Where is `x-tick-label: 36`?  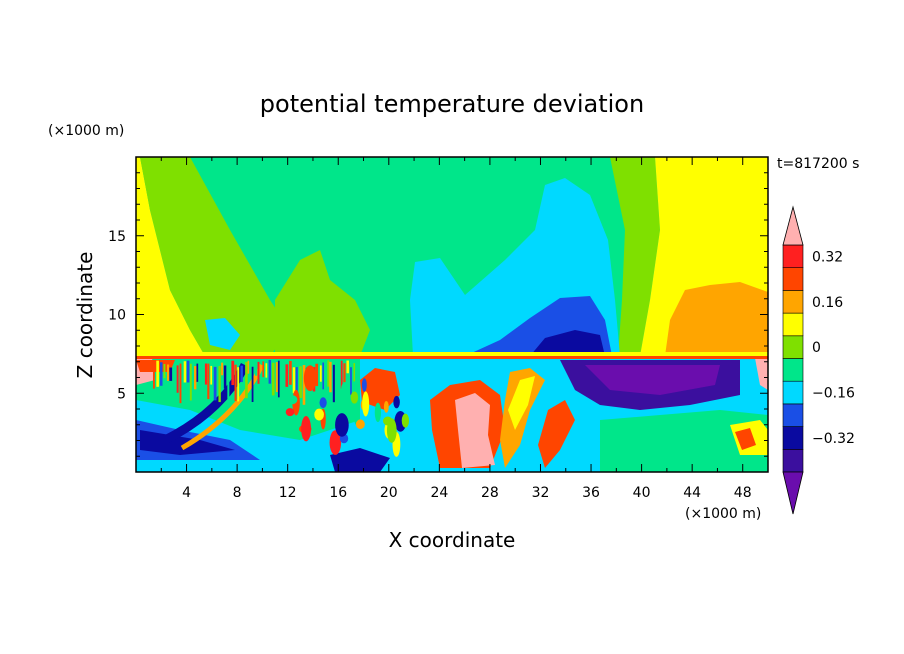 x-tick-label: 36 is located at coordinates (591, 493).